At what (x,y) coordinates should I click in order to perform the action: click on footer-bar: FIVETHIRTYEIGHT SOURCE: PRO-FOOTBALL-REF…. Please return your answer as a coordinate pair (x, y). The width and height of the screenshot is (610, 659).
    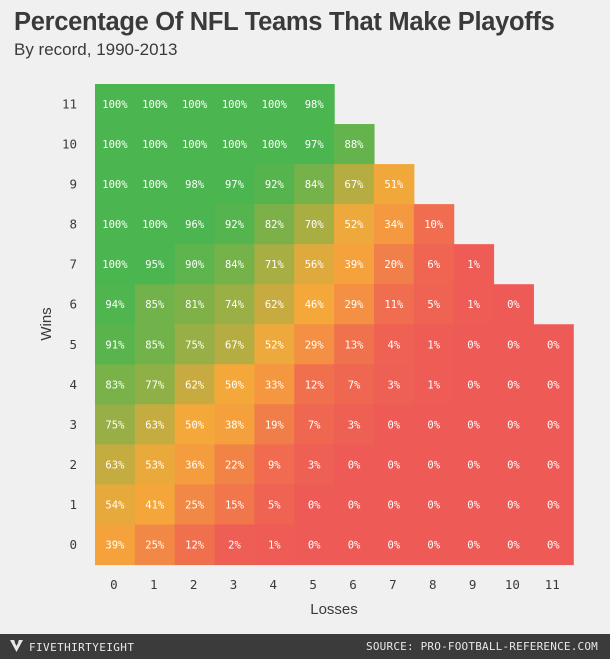
    Looking at the image, I should click on (305, 646).